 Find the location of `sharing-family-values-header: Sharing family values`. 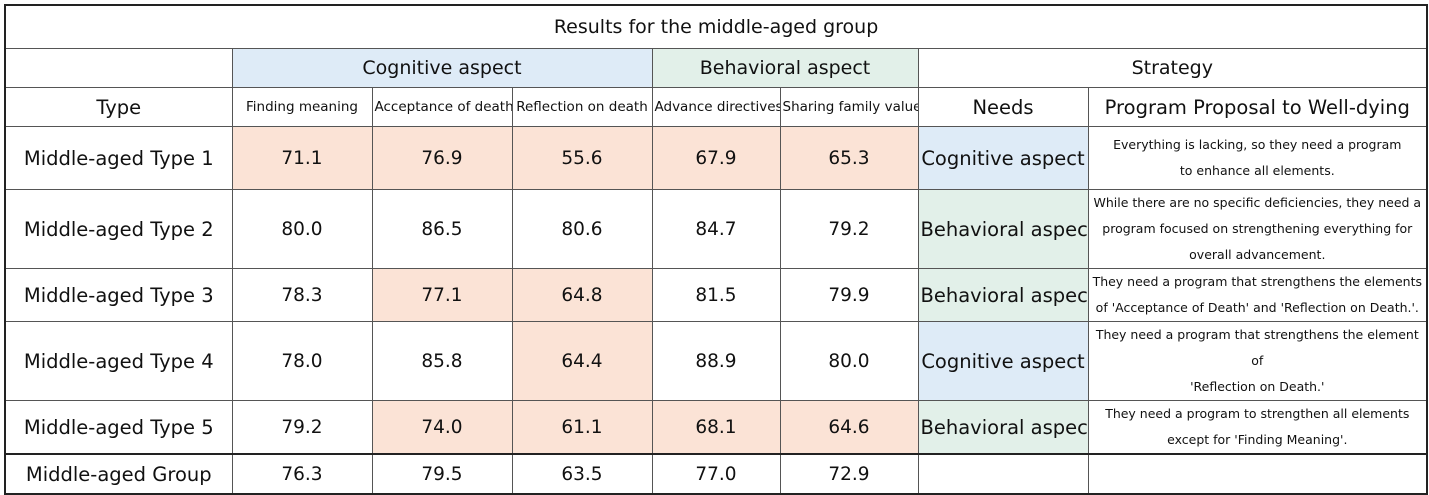

sharing-family-values-header: Sharing family values is located at coordinates (849, 107).